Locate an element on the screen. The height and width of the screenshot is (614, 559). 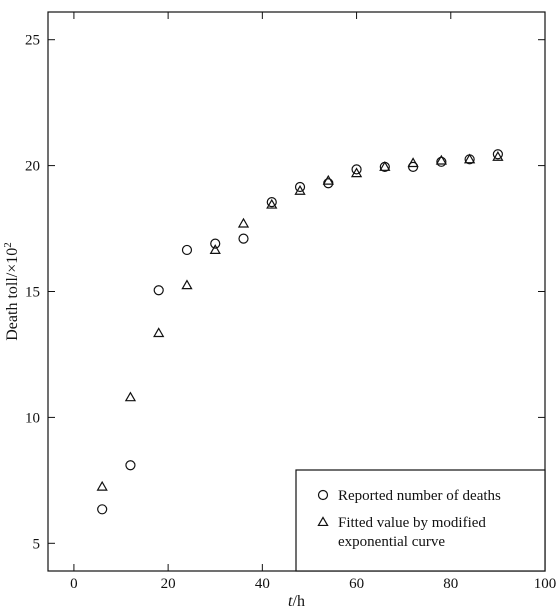
x-axis-label: t/h is located at coordinates (296, 601).